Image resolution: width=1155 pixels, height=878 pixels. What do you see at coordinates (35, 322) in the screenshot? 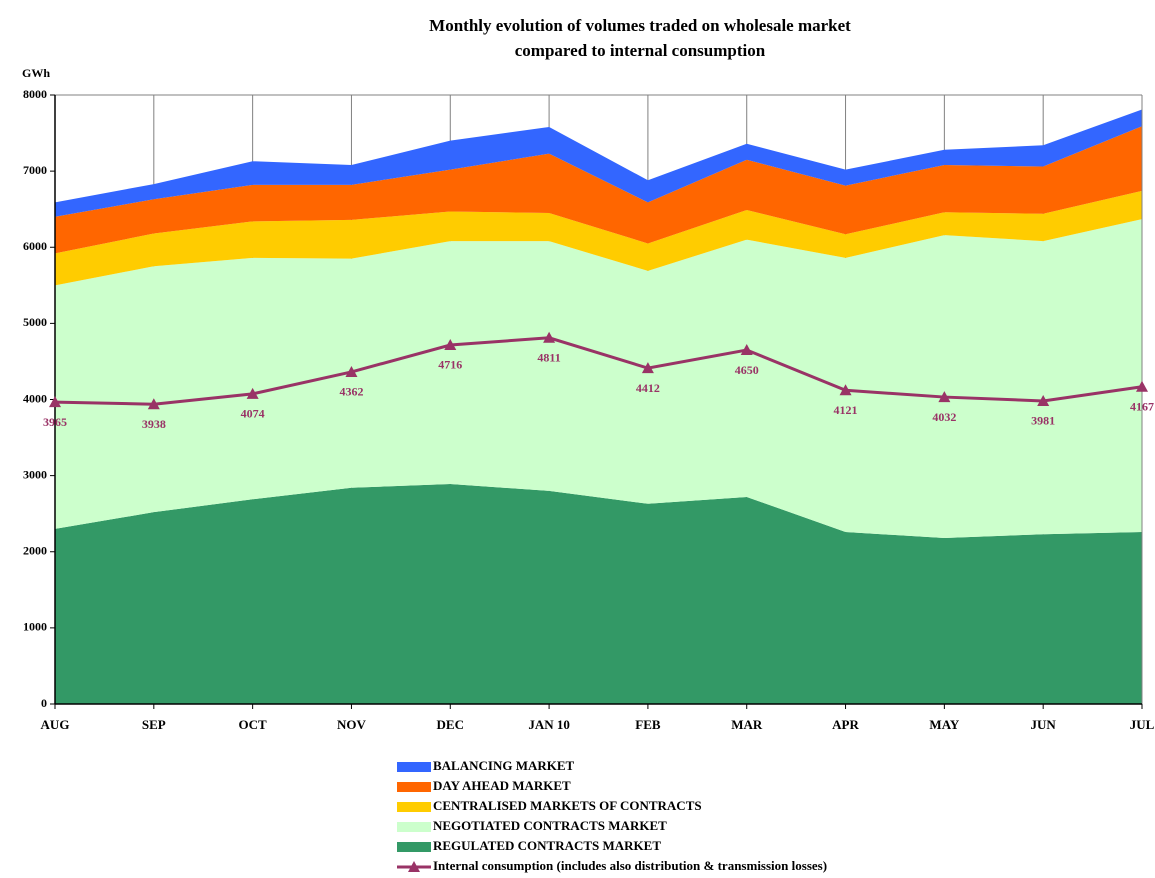
I see `y-tick-label: 5000` at bounding box center [35, 322].